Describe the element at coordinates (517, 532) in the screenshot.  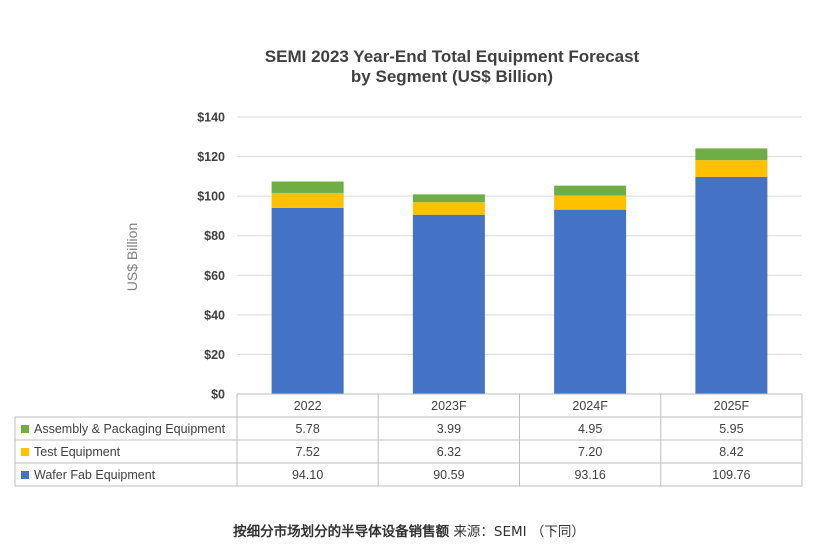
I see `caption-source: 来源：SEMI （下同）` at that location.